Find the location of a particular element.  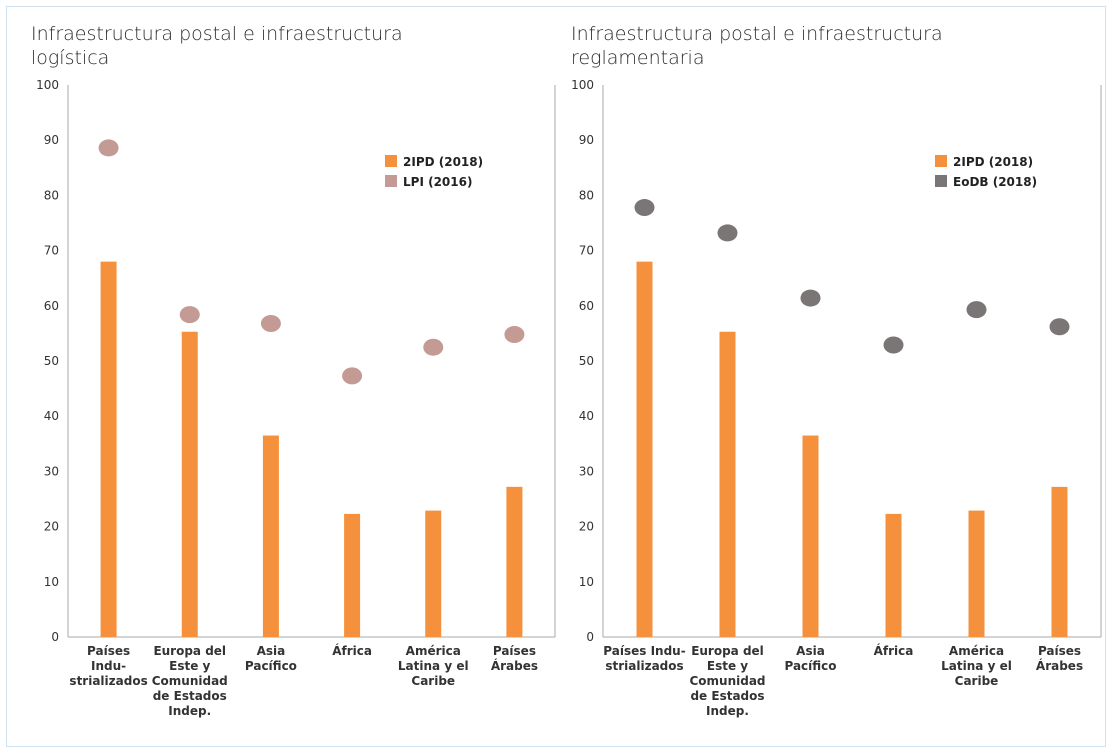

legend-label: EoDB (2018) is located at coordinates (995, 182).